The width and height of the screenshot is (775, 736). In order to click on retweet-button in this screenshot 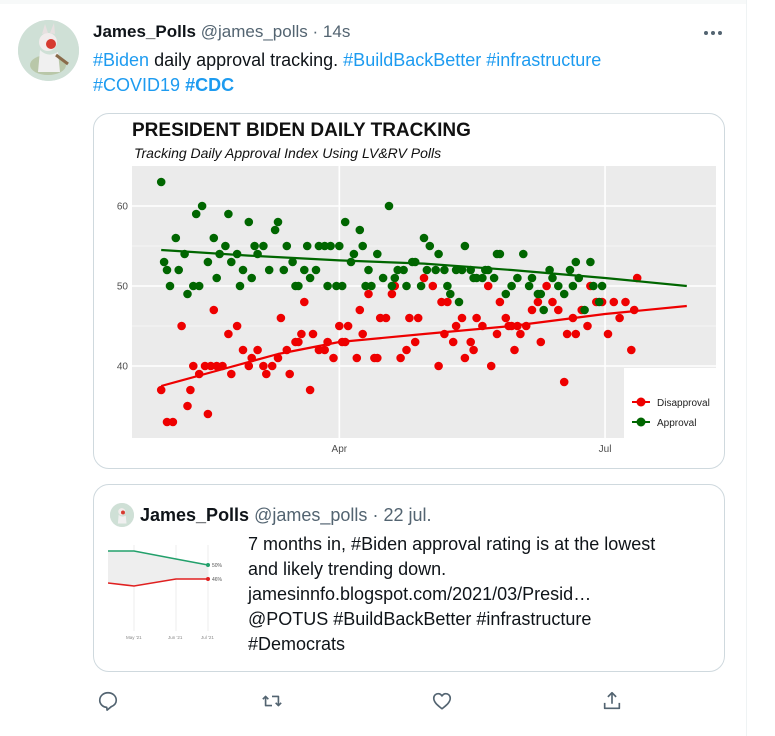, I will do `click(272, 701)`.